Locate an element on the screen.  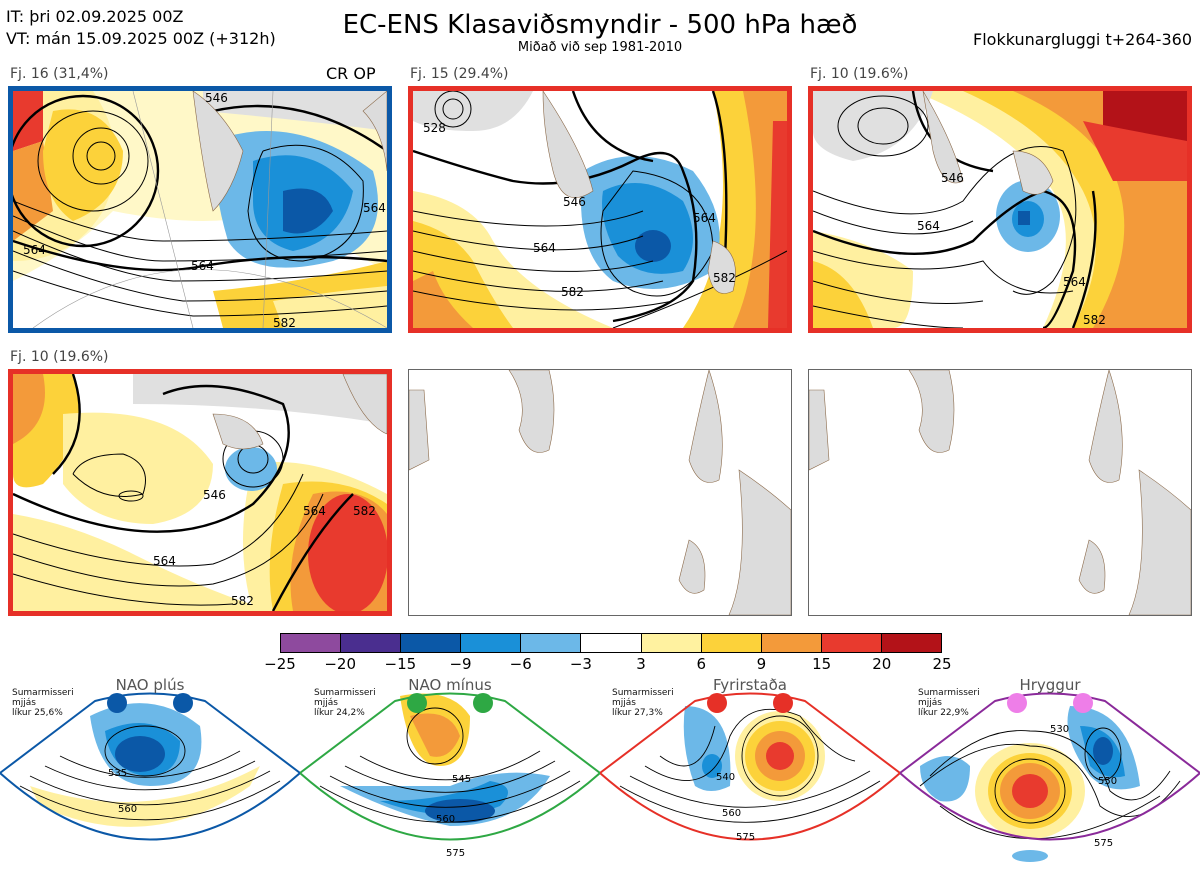
cluster-map-1: 564 564 546 564 582 is located at coordinates (200, 209).